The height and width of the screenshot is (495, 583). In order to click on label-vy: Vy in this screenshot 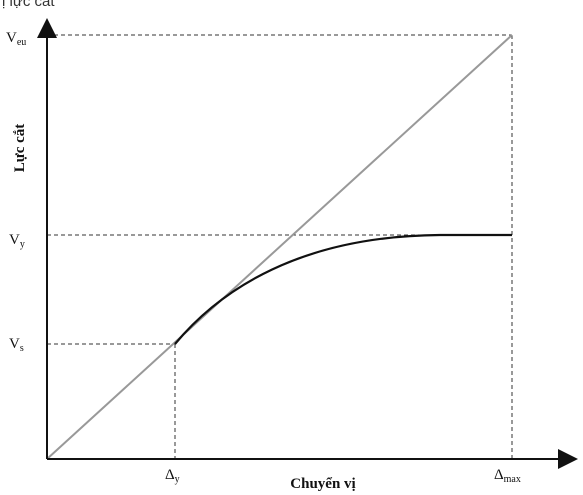, I will do `click(17, 241)`.